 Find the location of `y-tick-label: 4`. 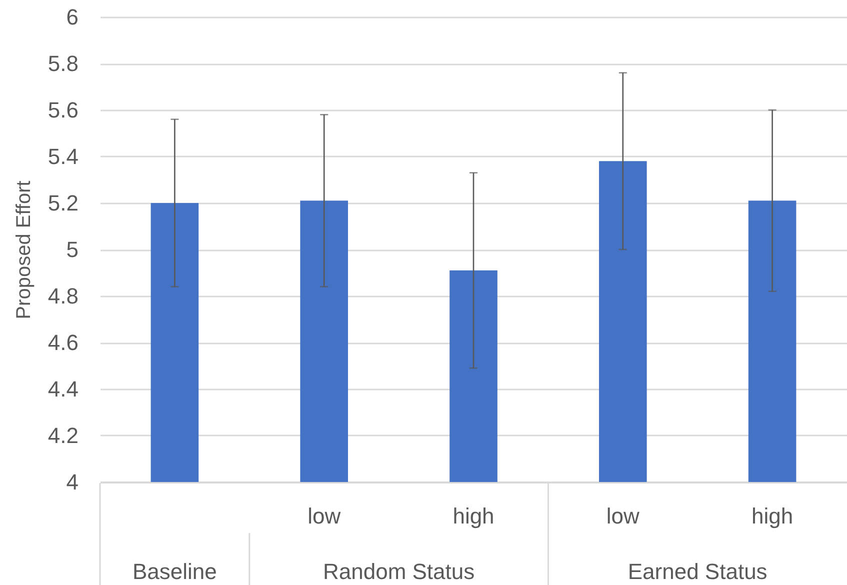

y-tick-label: 4 is located at coordinates (72, 482).